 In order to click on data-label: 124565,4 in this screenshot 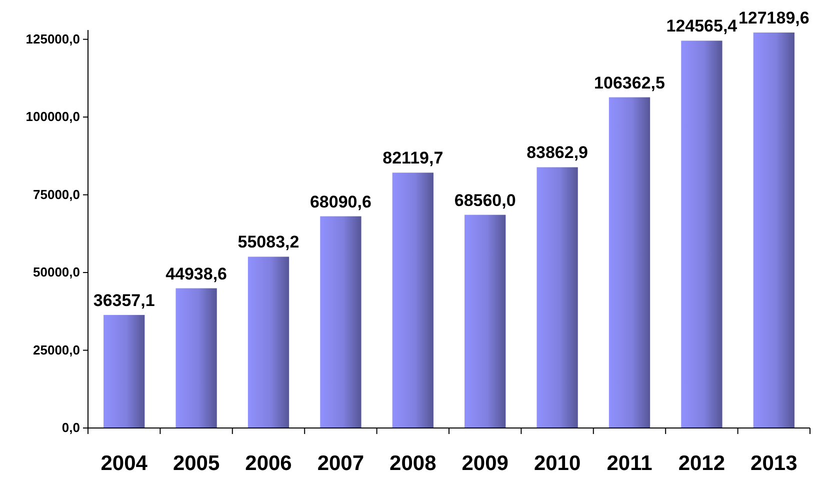, I will do `click(702, 26)`.